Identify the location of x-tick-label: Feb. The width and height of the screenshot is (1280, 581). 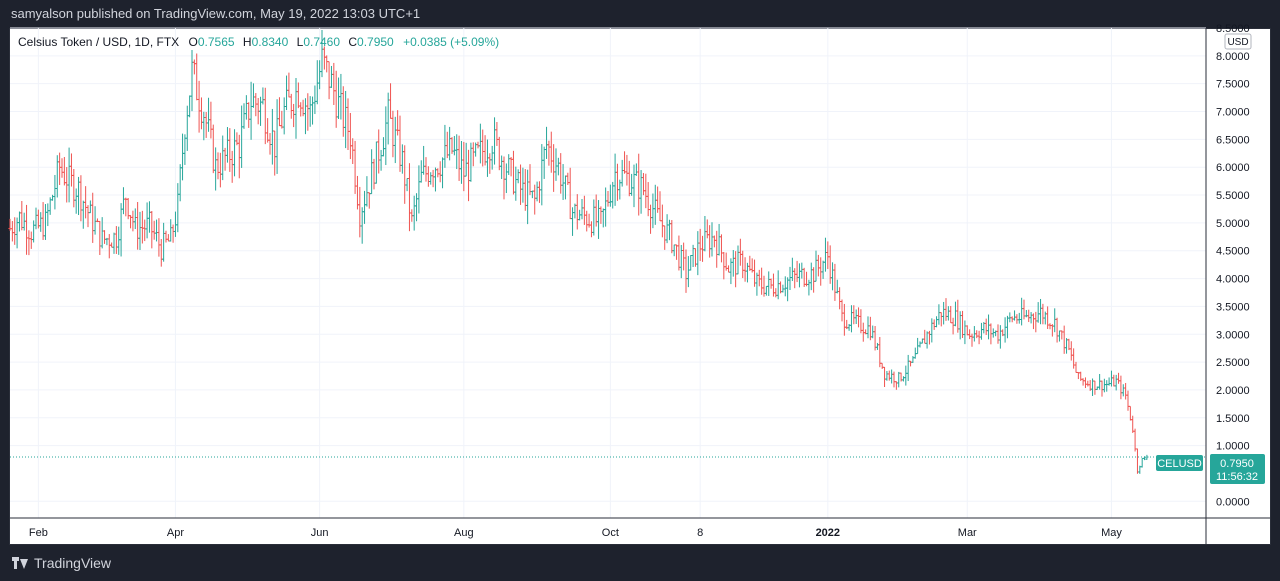
(38, 533).